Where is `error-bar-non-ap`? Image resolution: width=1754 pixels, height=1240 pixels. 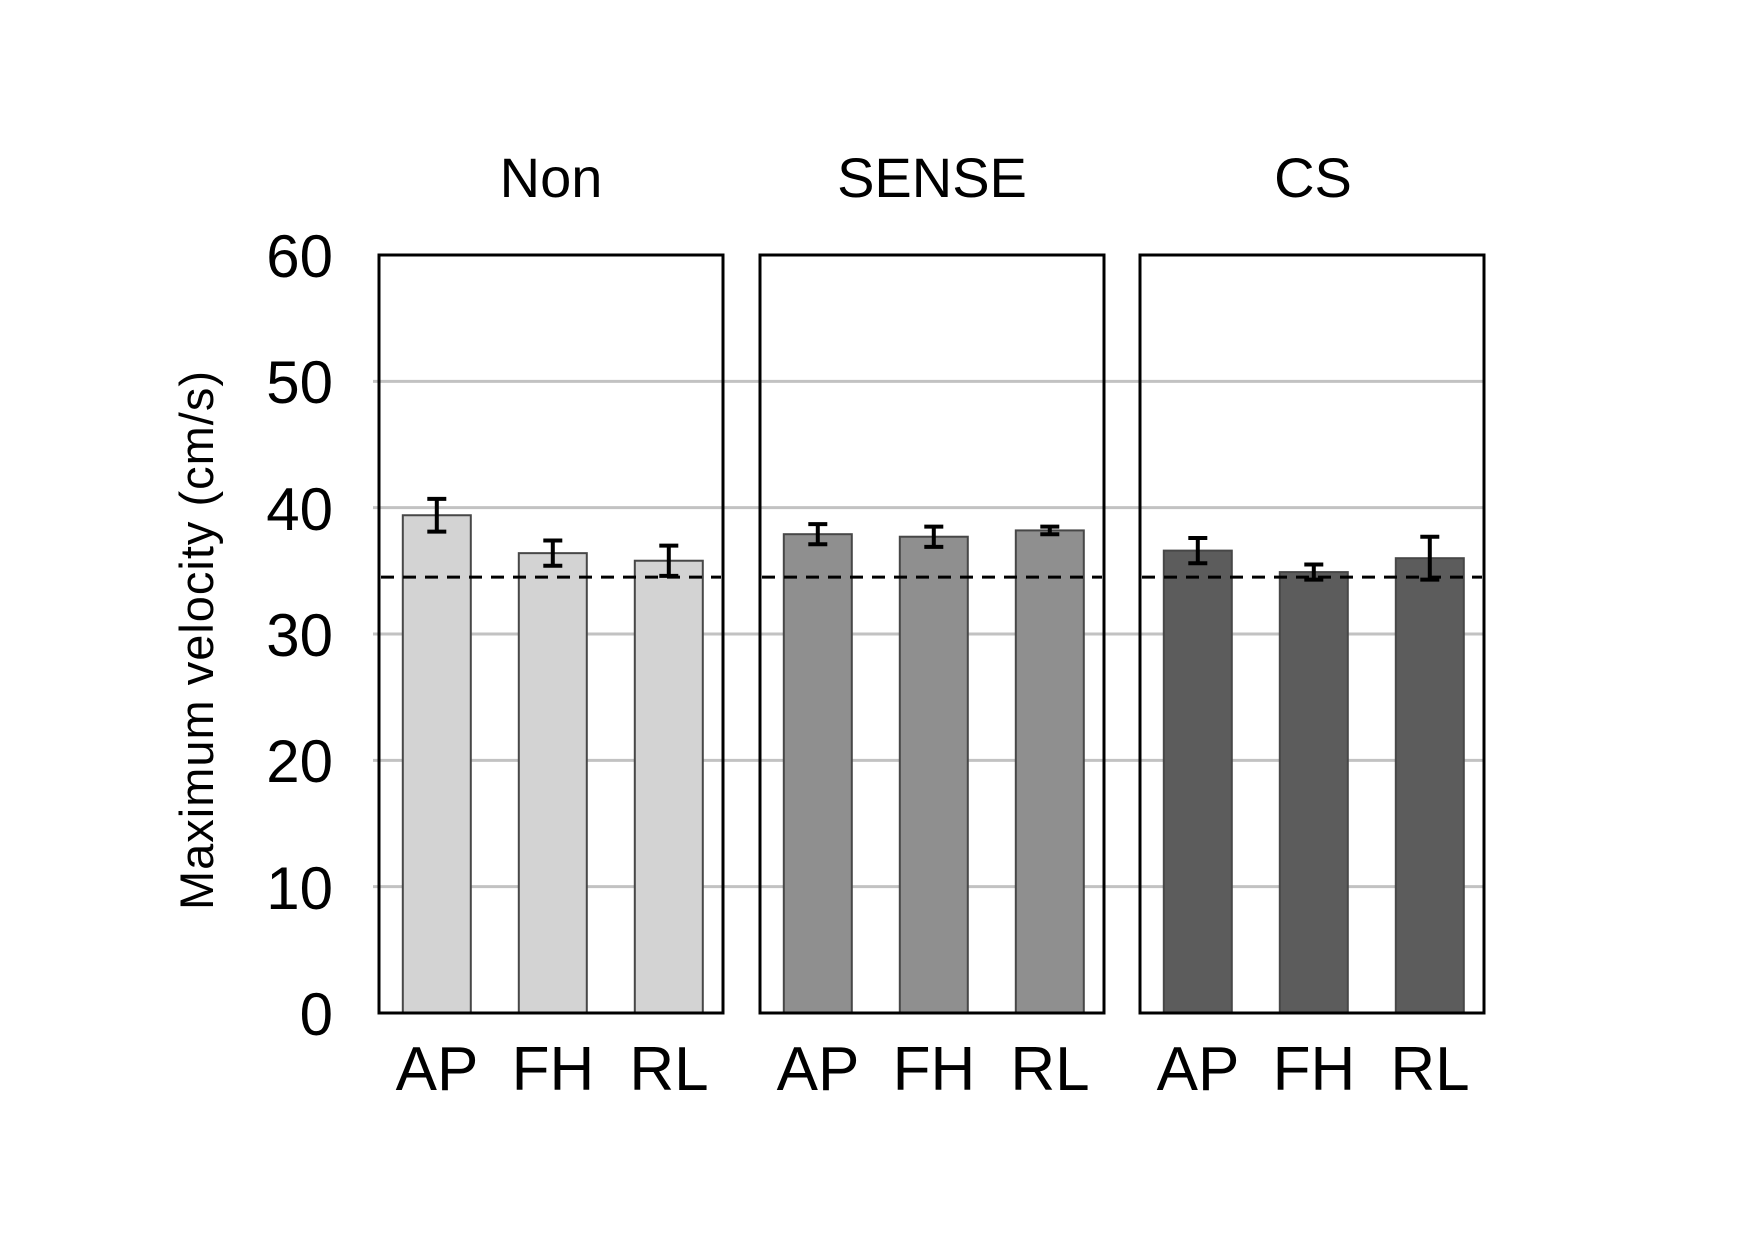
error-bar-non-ap is located at coordinates (437, 515).